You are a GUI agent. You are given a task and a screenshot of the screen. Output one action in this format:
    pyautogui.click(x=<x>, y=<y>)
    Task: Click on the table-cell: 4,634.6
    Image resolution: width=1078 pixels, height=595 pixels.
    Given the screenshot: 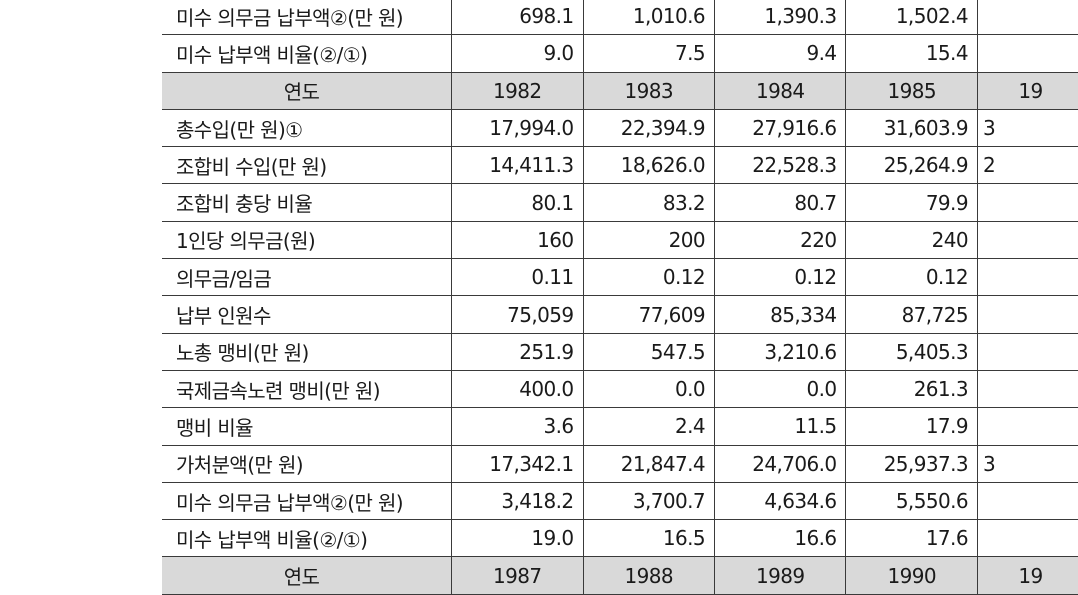 What is the action you would take?
    pyautogui.click(x=779, y=501)
    